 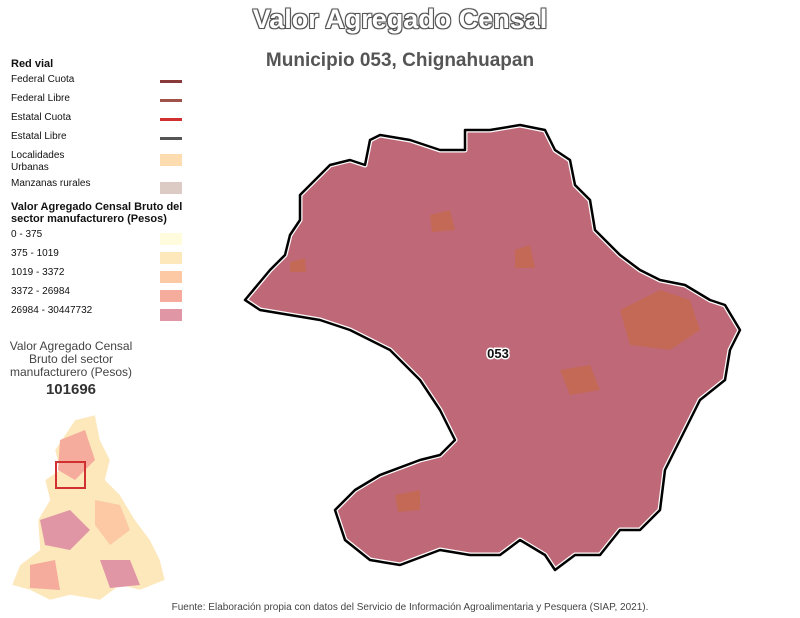 I want to click on legend-item: Federal Libre, so click(x=101, y=102).